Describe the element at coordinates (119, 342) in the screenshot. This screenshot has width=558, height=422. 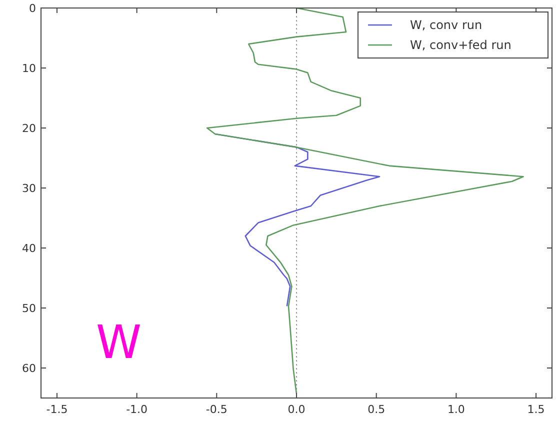
I see `annotation: W` at that location.